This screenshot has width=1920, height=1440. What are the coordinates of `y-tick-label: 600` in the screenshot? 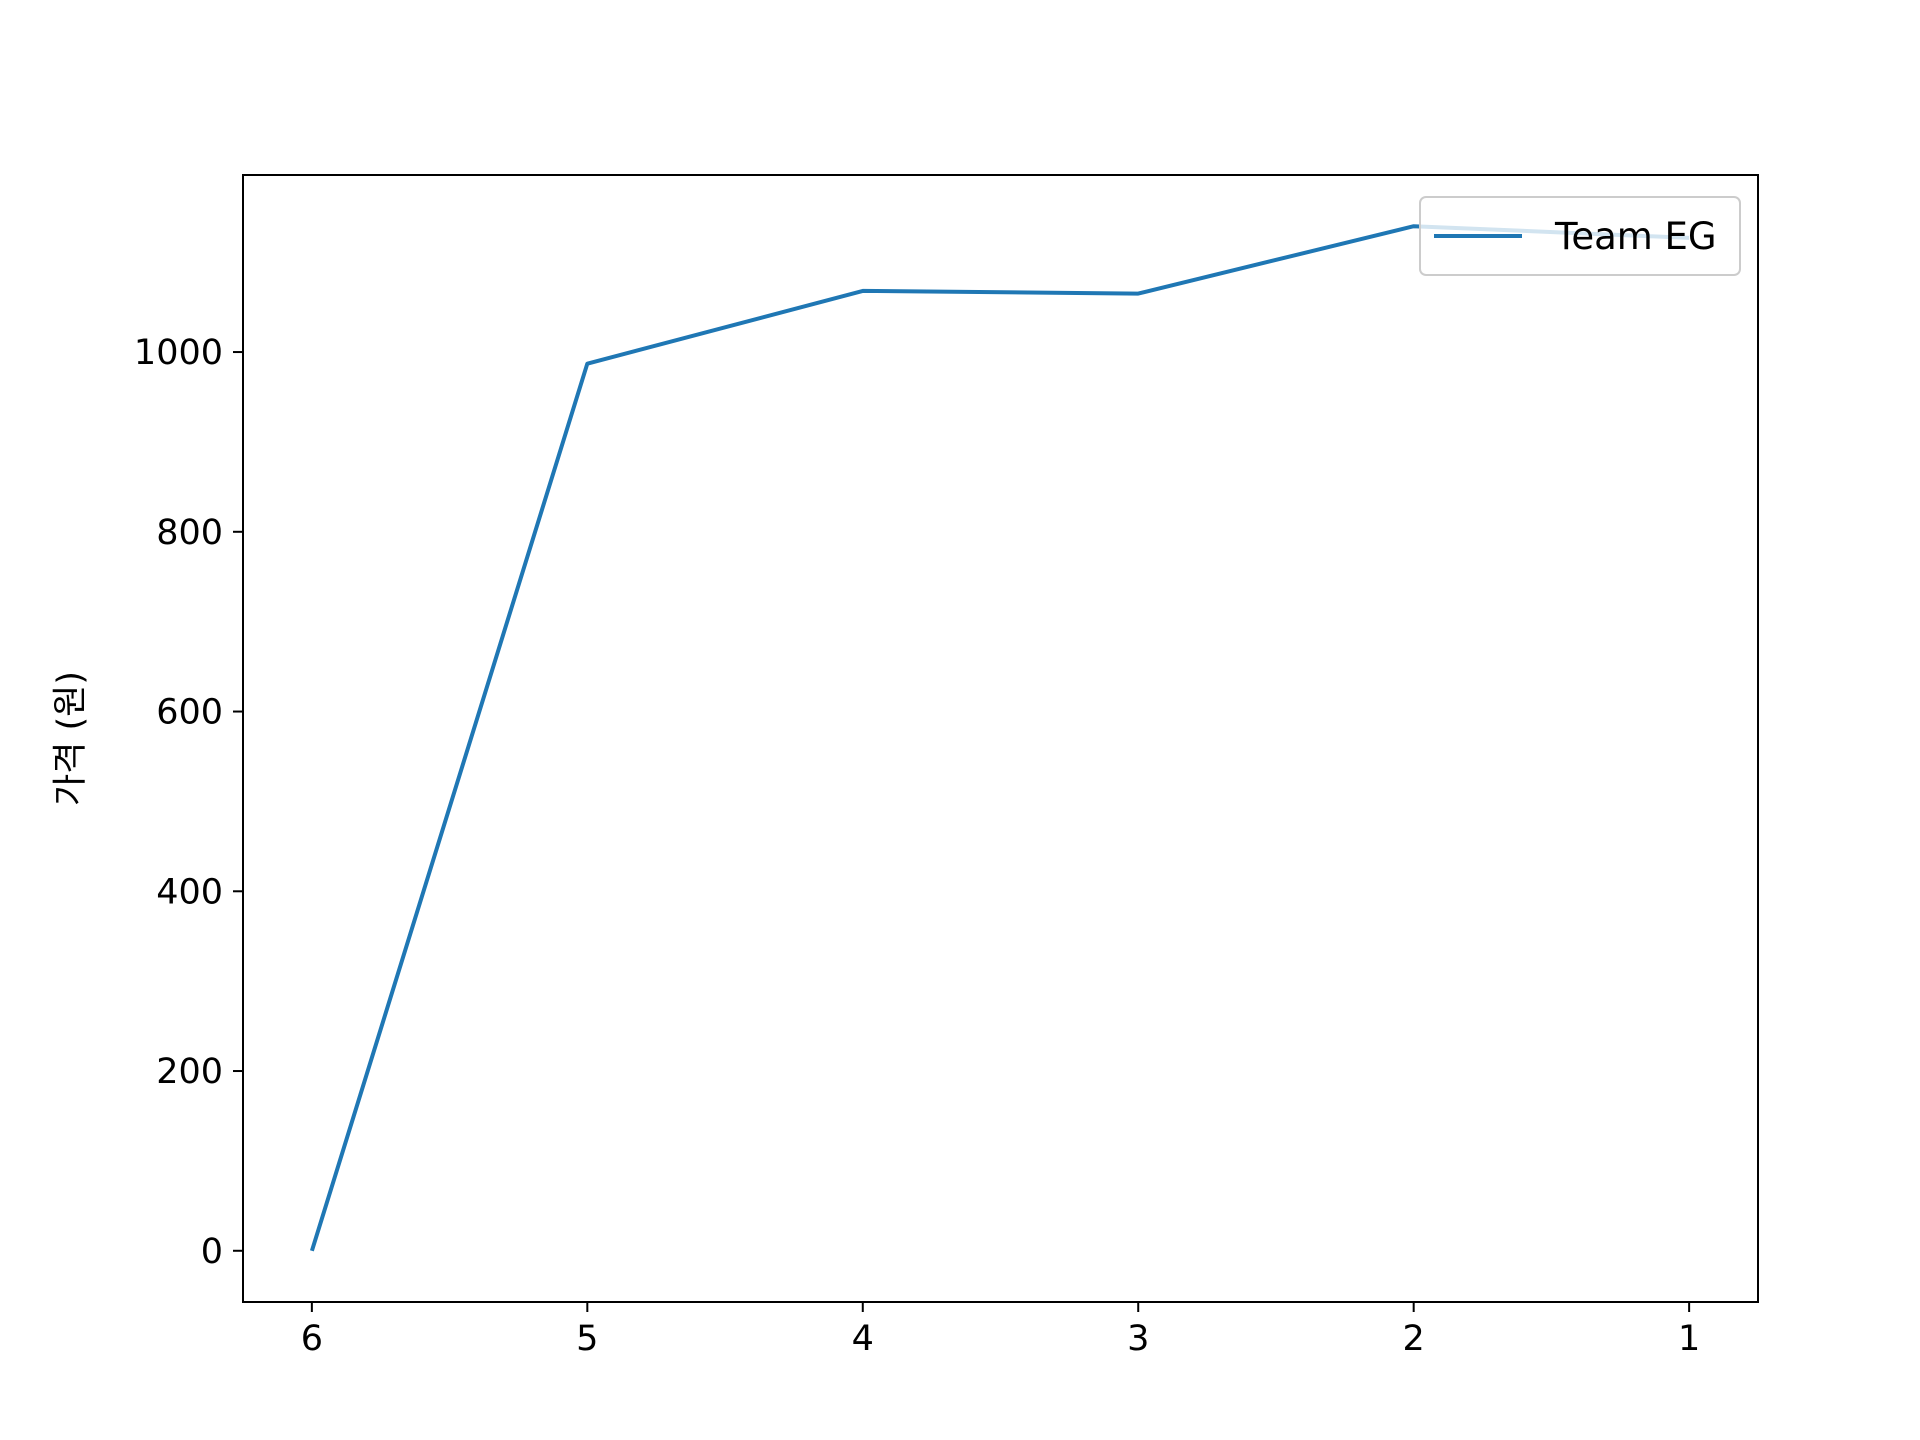 It's located at (189, 713).